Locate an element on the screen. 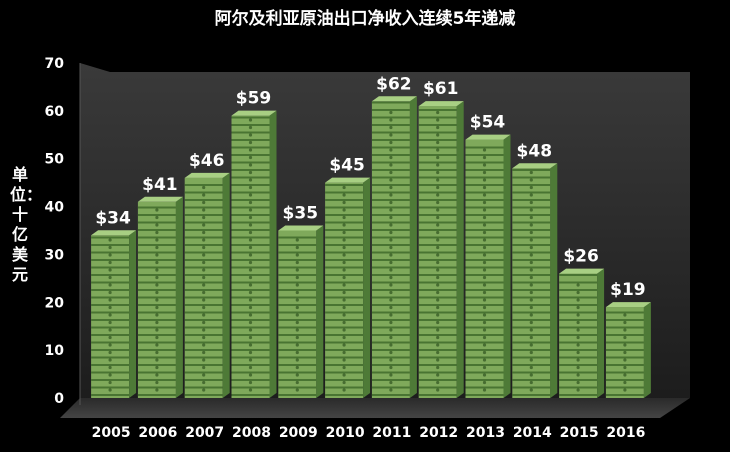 The image size is (730, 452). bar-top is located at coordinates (348, 180).